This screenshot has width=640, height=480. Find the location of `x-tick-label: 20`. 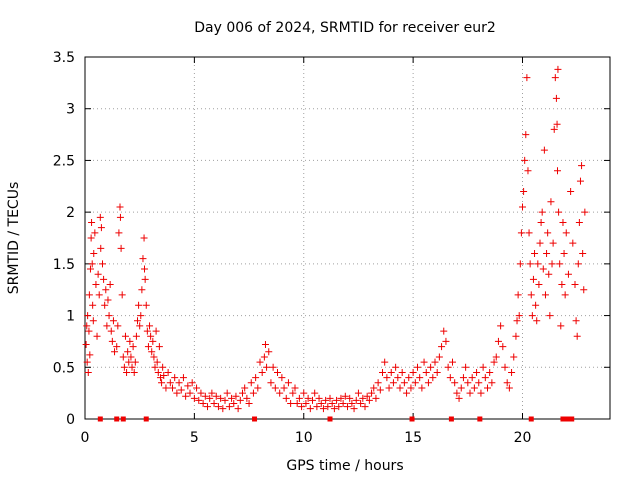

x-tick-label: 20 is located at coordinates (523, 438).